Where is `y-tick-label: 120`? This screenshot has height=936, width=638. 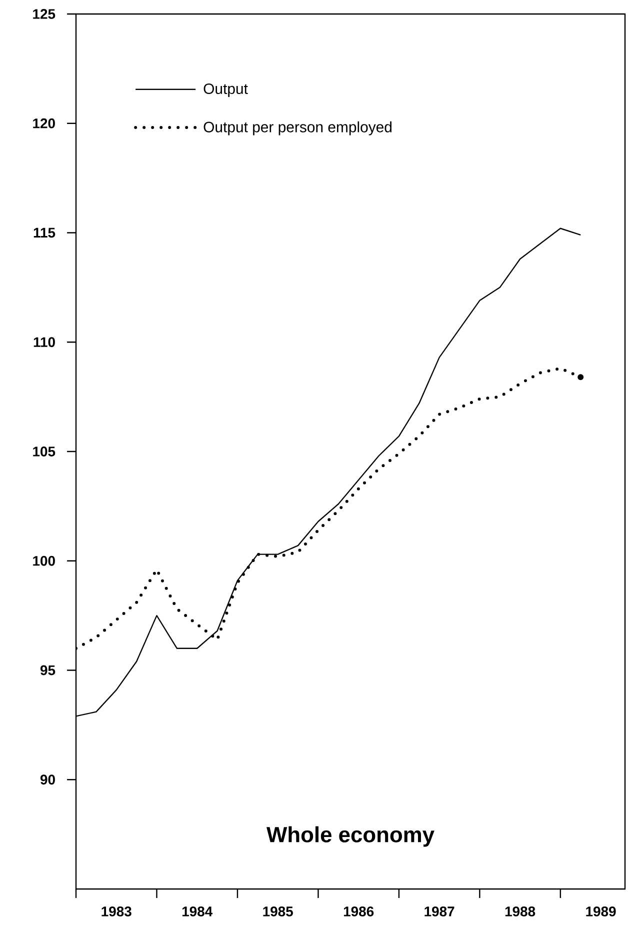
y-tick-label: 120 is located at coordinates (44, 123).